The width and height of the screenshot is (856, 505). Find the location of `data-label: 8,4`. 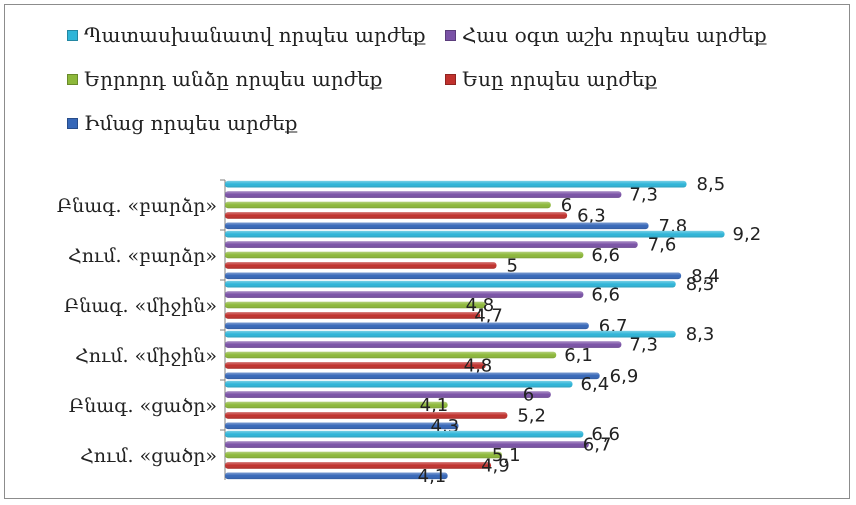

data-label: 8,4 is located at coordinates (705, 276).